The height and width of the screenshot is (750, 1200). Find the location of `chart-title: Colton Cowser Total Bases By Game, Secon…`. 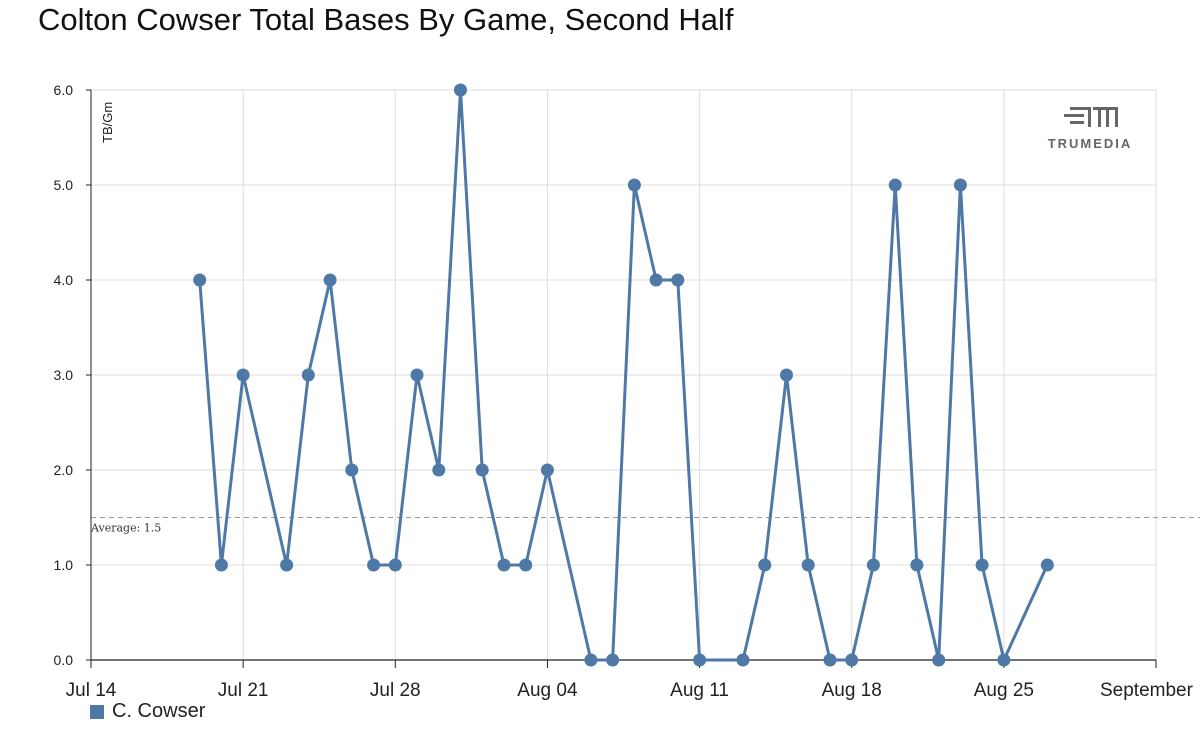

chart-title: Colton Cowser Total Bases By Game, Secon… is located at coordinates (386, 19).